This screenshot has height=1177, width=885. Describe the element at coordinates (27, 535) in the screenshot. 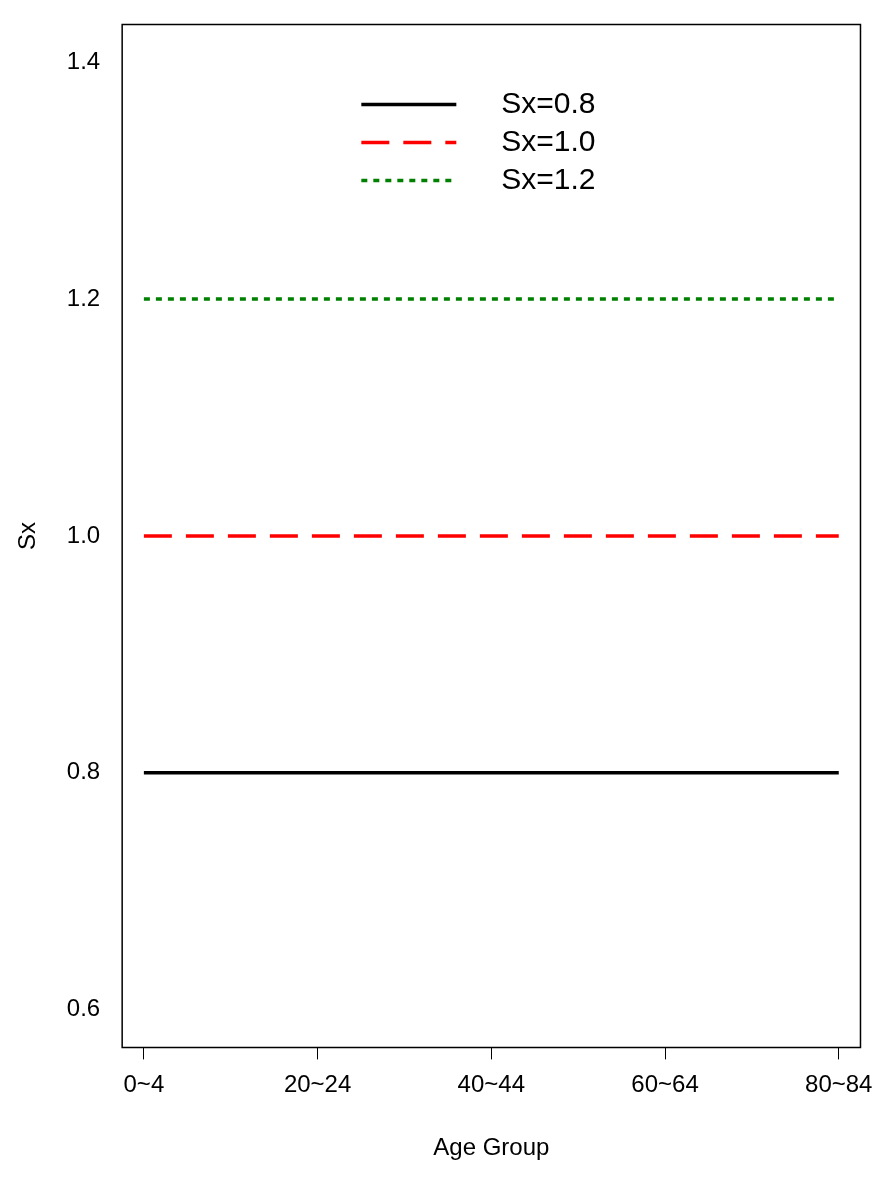

I see `y-axis-title: Sx` at that location.